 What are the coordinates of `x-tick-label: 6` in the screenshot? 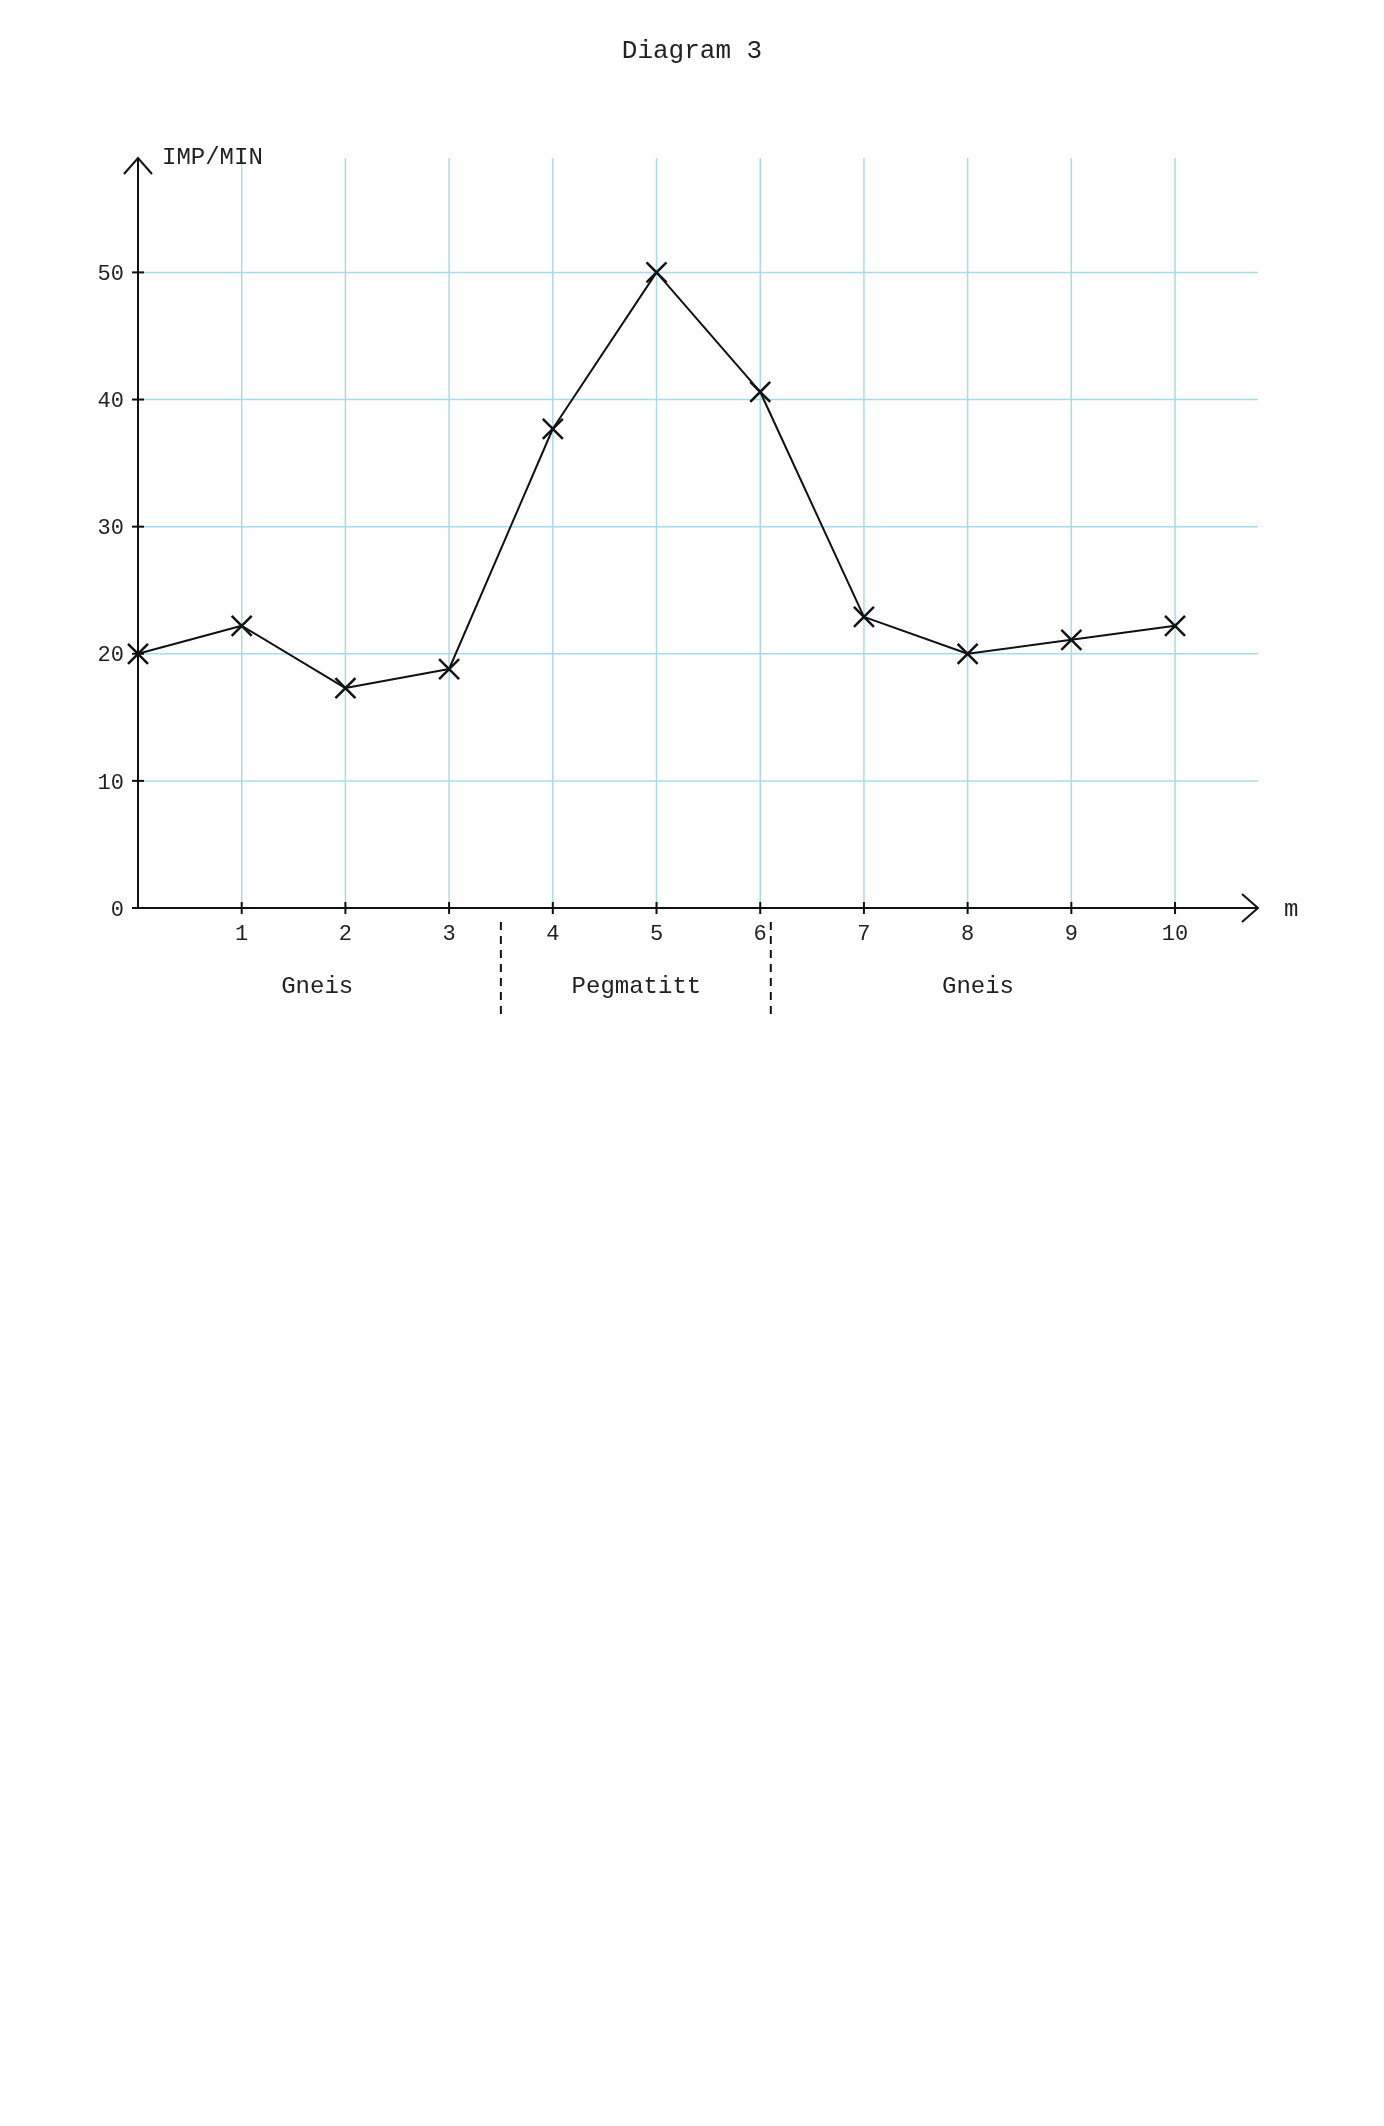 It's located at (760, 934).